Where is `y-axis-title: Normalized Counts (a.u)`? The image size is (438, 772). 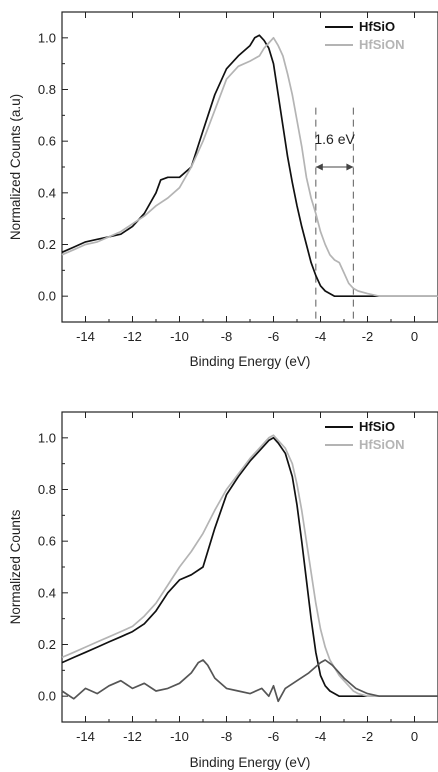
y-axis-title: Normalized Counts (a.u) is located at coordinates (15, 167).